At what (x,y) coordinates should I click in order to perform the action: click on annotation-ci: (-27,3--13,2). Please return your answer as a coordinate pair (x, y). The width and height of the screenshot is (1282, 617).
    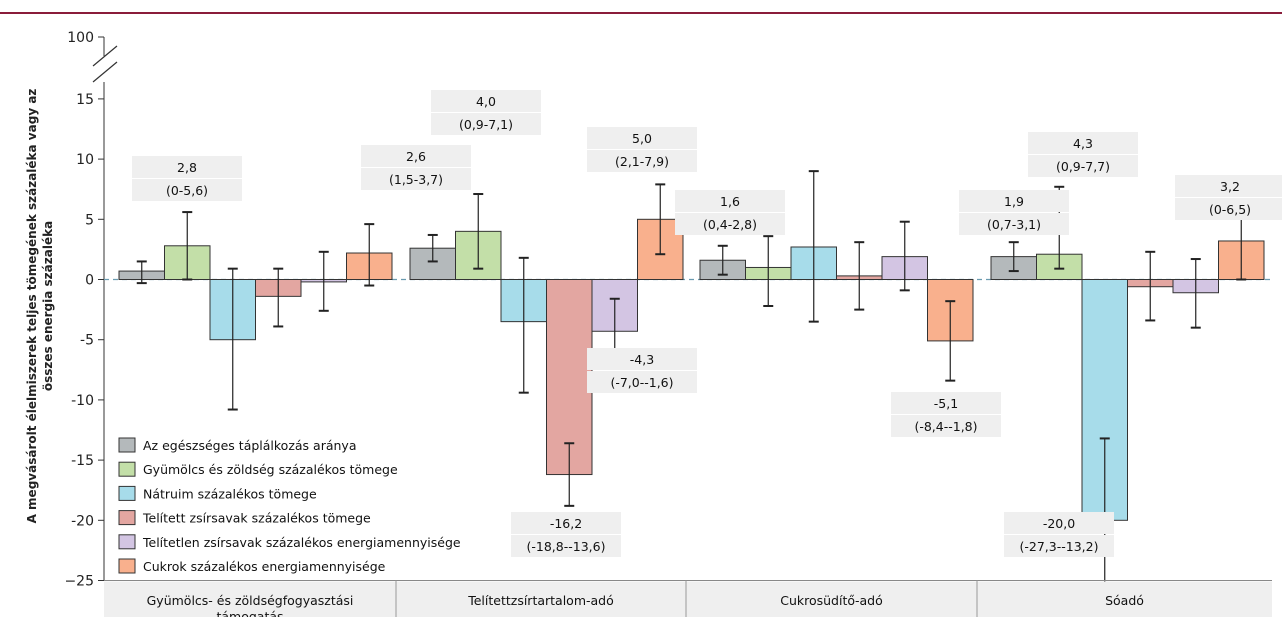
    Looking at the image, I should click on (1059, 546).